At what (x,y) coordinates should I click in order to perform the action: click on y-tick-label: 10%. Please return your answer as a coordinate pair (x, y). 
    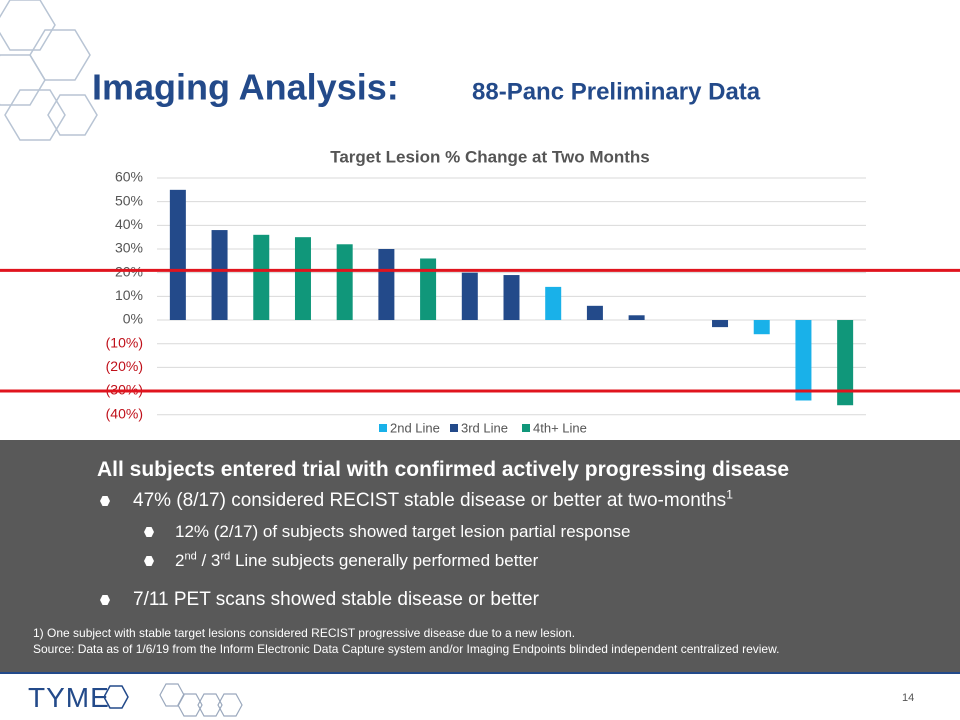
    Looking at the image, I should click on (129, 295).